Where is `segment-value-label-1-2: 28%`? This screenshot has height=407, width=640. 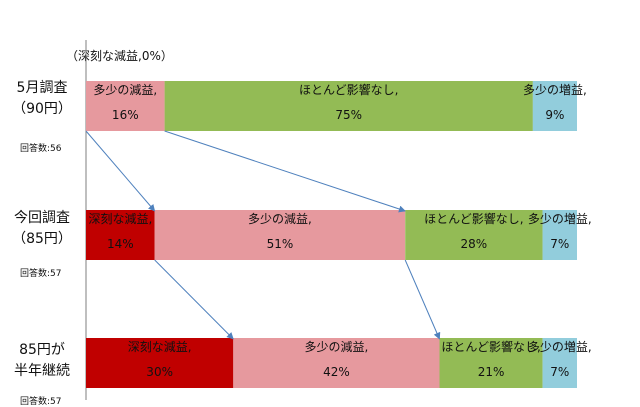
segment-value-label-1-2: 28% is located at coordinates (474, 244).